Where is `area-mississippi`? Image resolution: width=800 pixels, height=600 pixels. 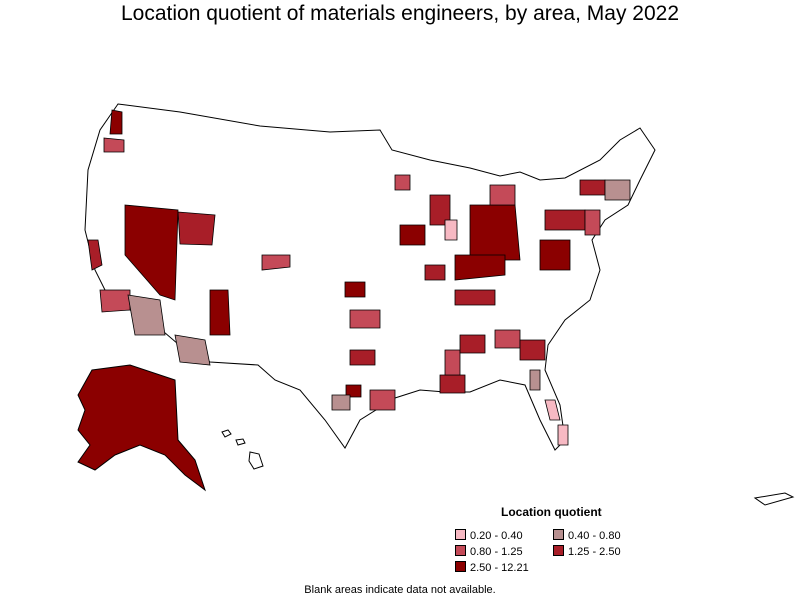 area-mississippi is located at coordinates (452, 362).